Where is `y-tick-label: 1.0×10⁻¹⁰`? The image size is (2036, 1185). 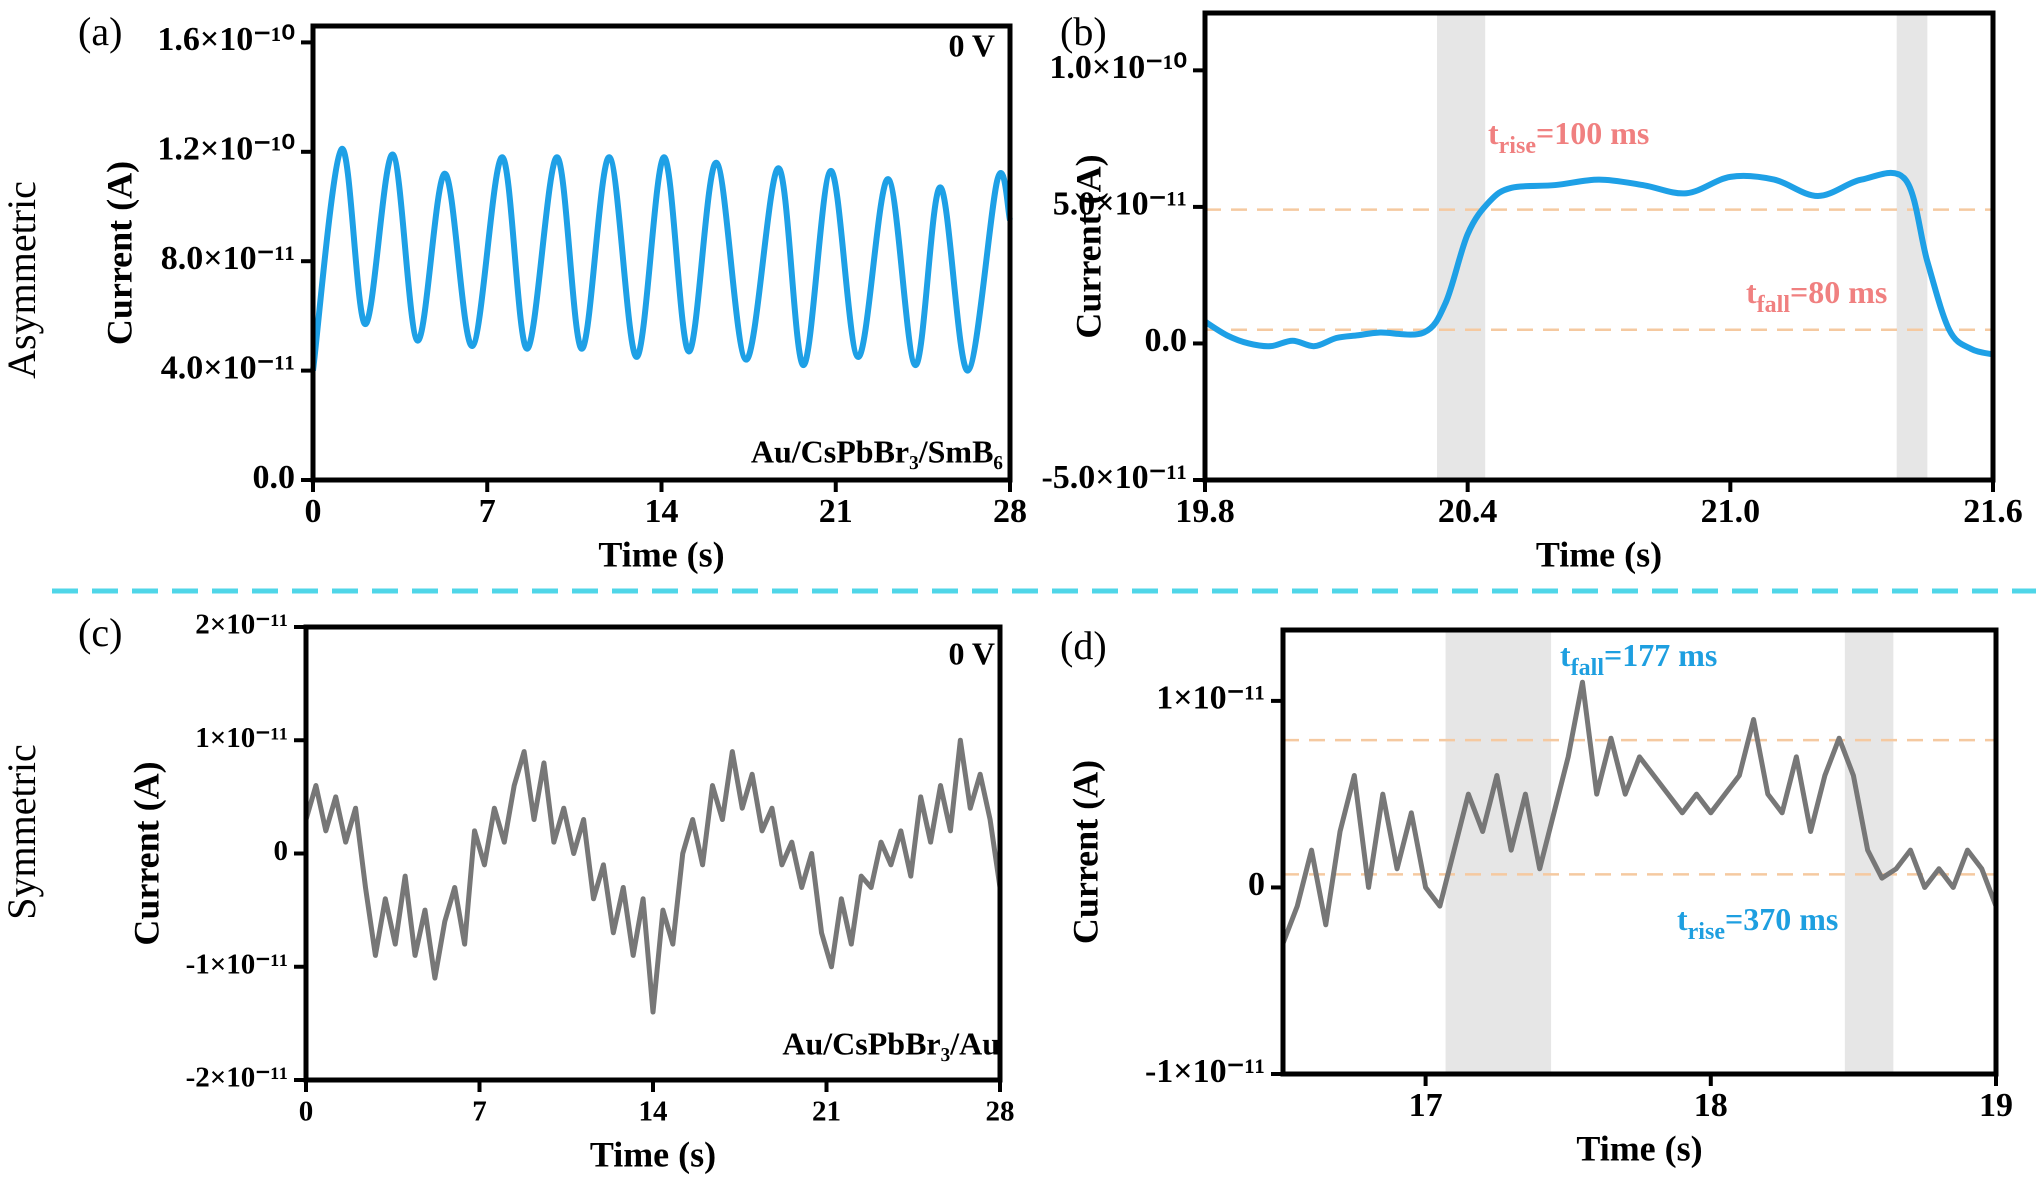 y-tick-label: 1.0×10⁻¹⁰ is located at coordinates (1118, 67).